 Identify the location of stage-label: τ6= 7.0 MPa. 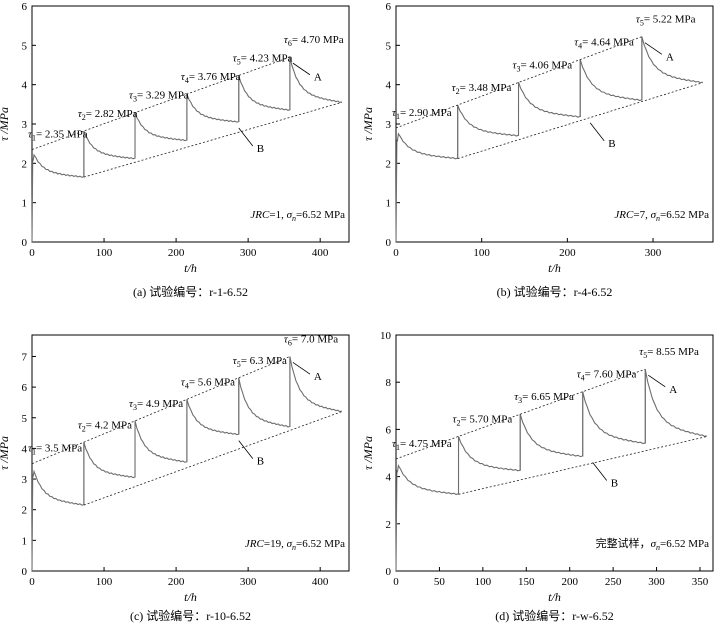
(311, 340).